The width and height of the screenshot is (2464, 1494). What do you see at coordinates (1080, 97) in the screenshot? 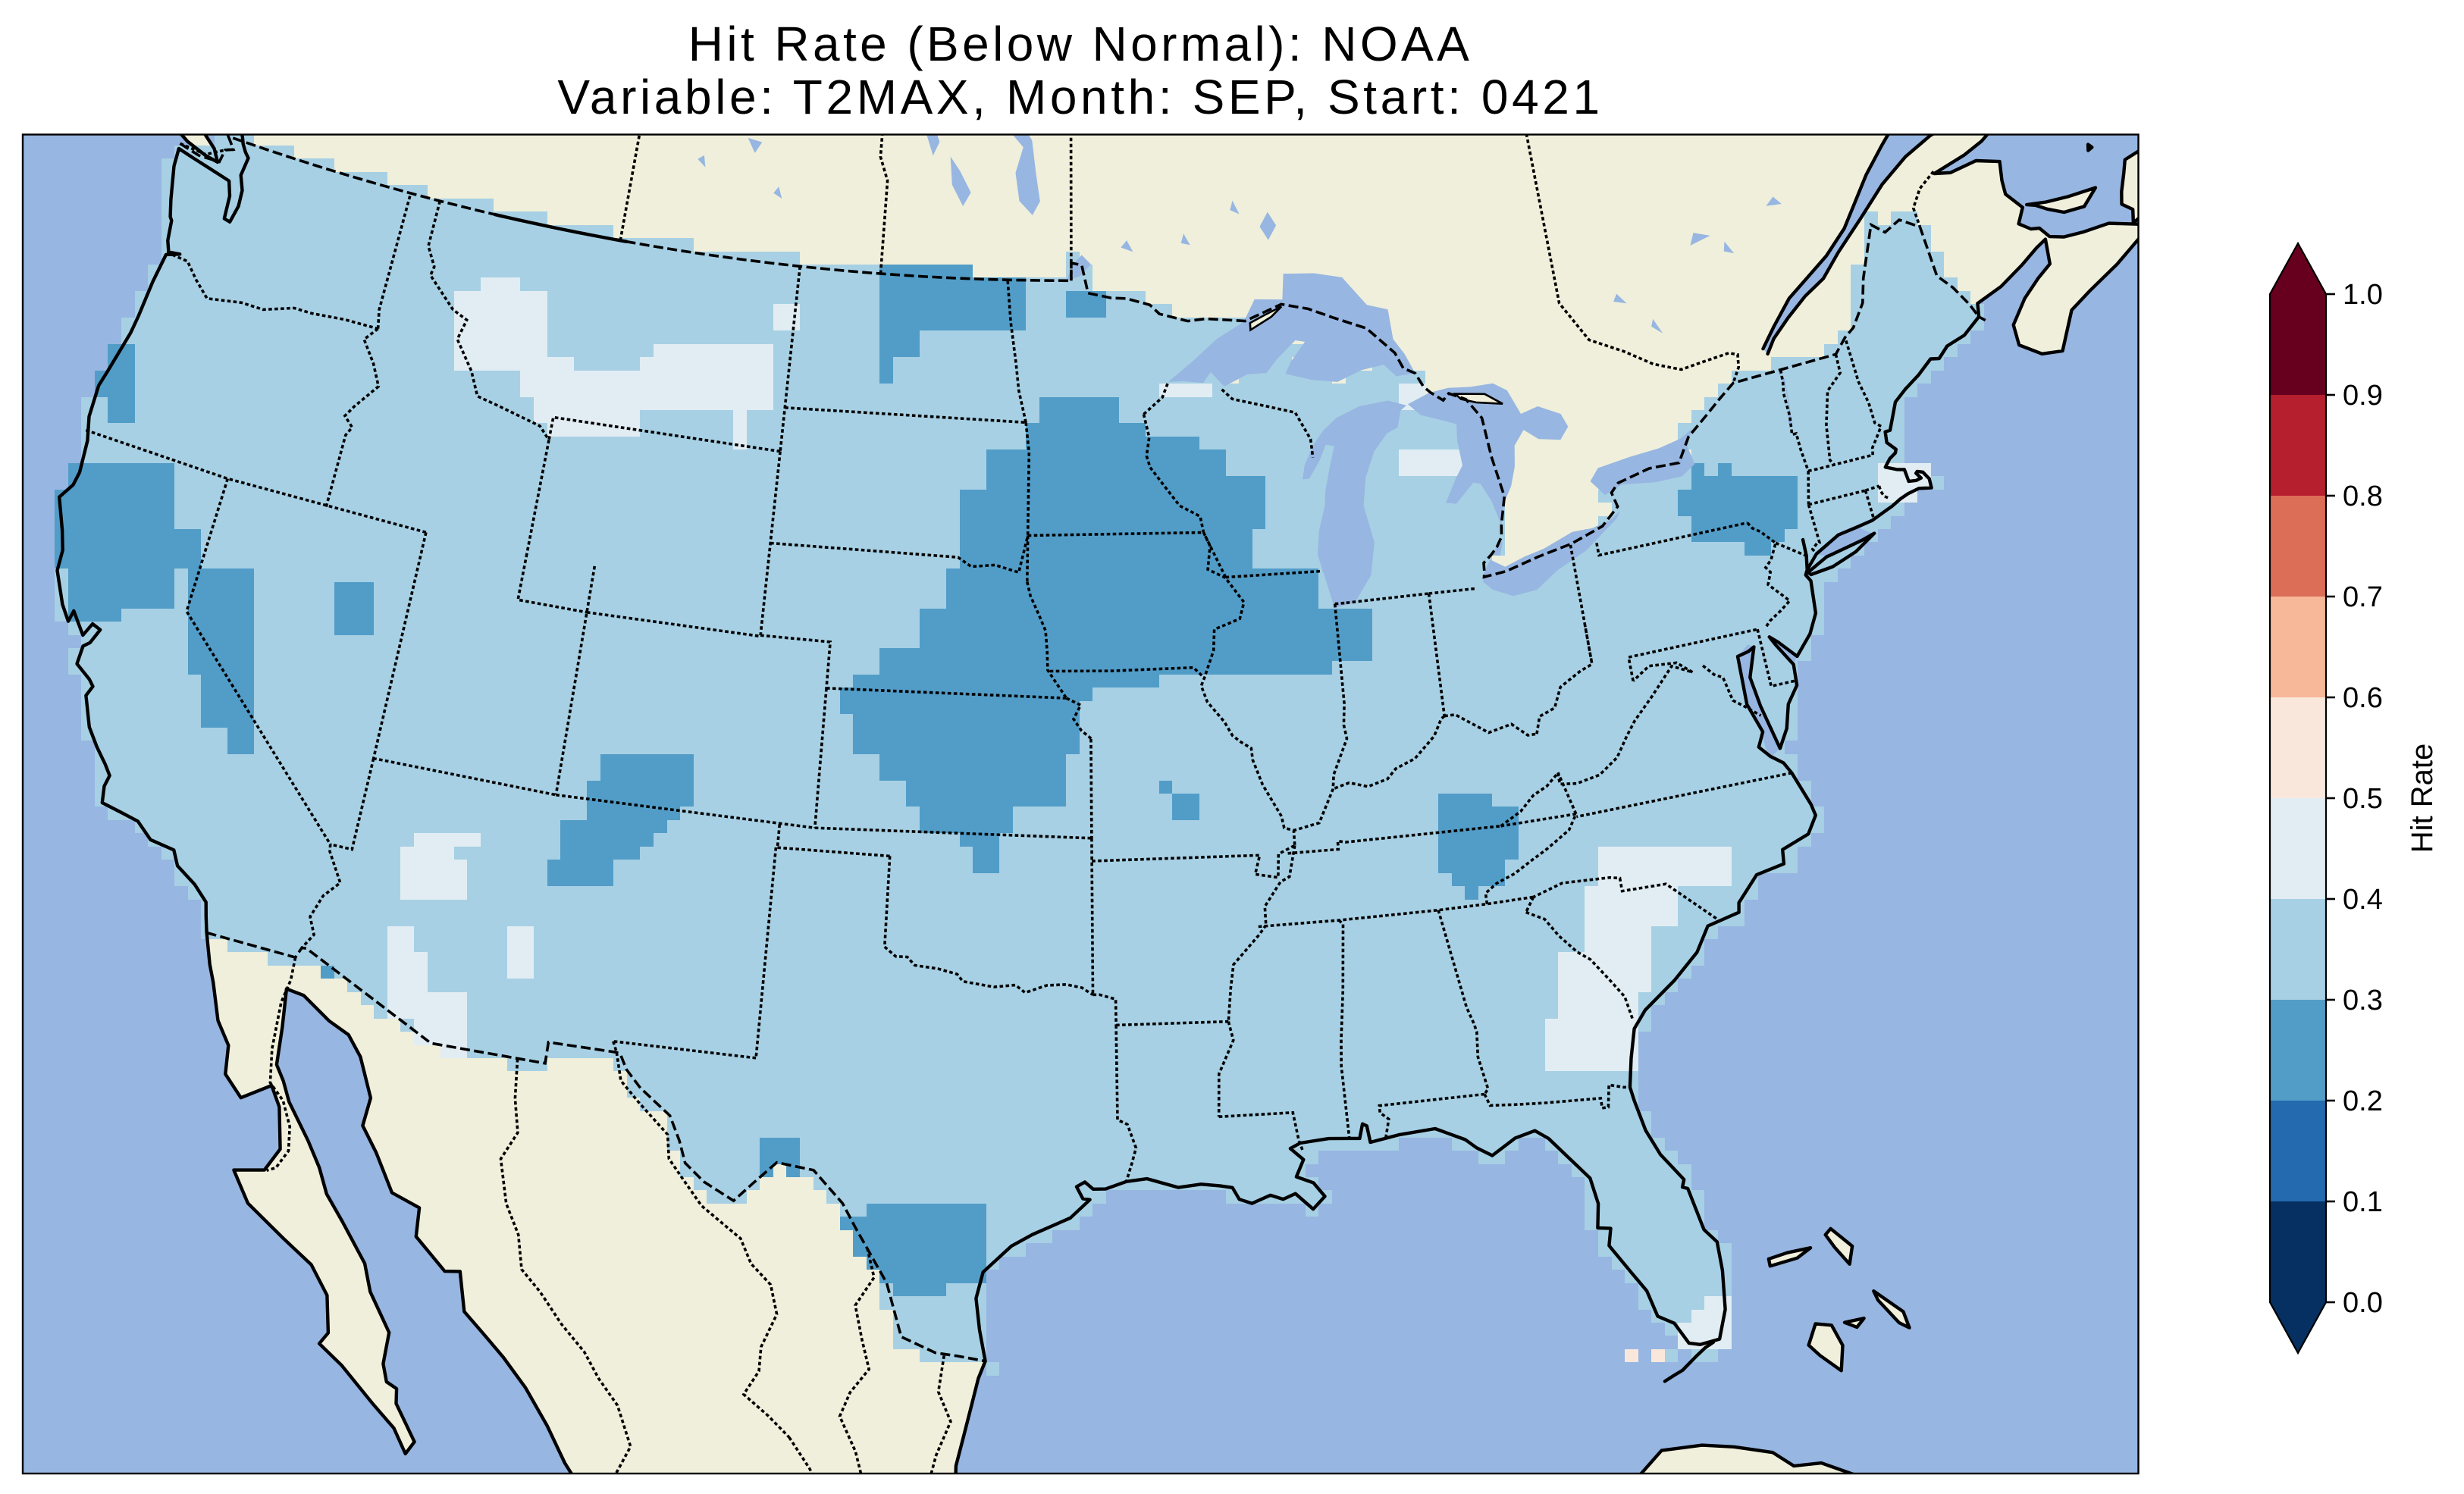
I see `svg-text:Variable: T2MAX, Month: SEP, S: Variable: T2MAX, Month: SEP, Start: 0421` at bounding box center [1080, 97].